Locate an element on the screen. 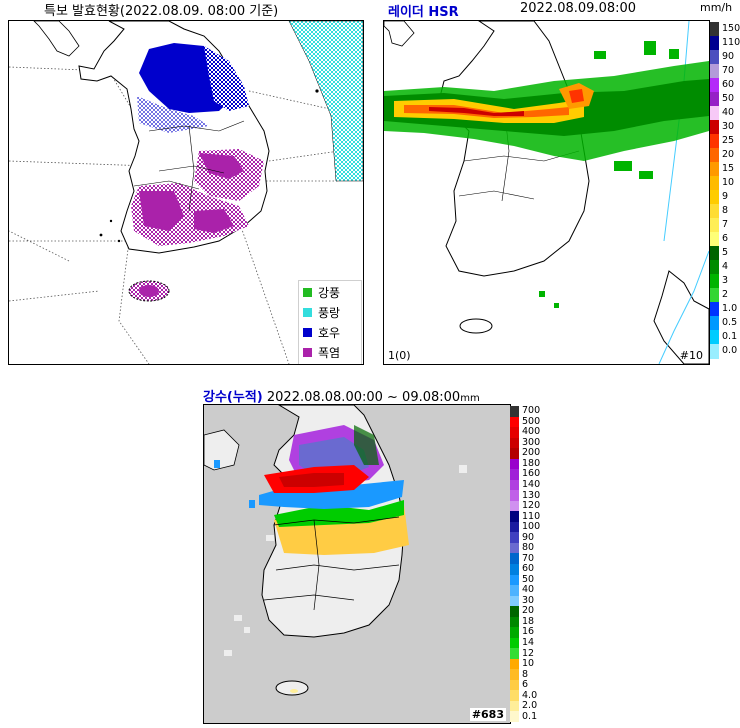 The height and width of the screenshot is (728, 740). rainfall-unit: mm is located at coordinates (470, 398).